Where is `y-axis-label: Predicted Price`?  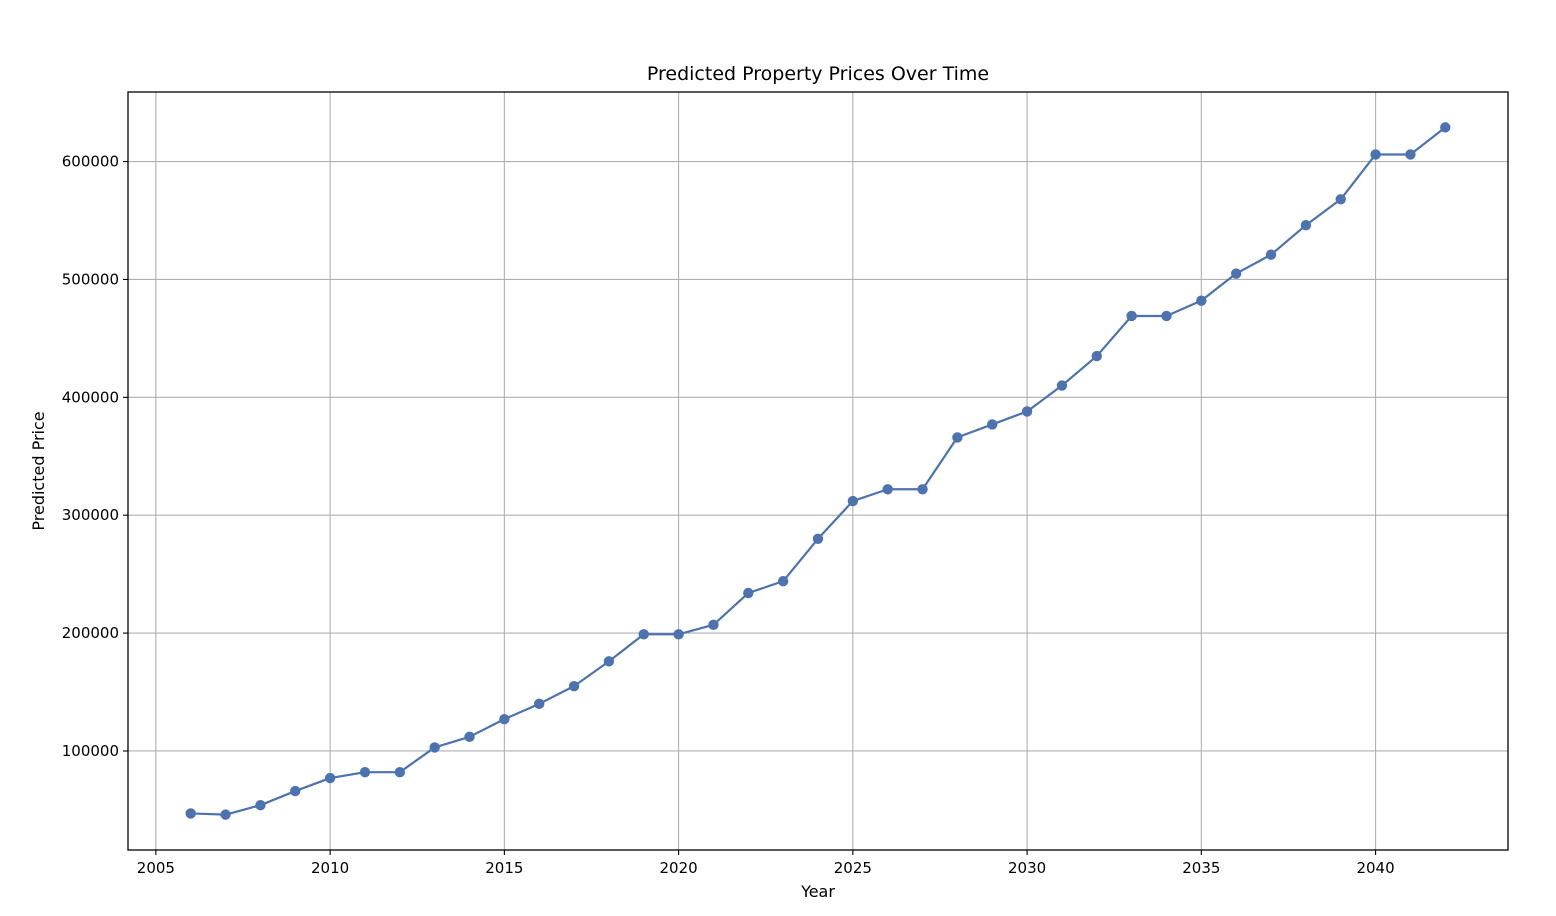
y-axis-label: Predicted Price is located at coordinates (38, 470).